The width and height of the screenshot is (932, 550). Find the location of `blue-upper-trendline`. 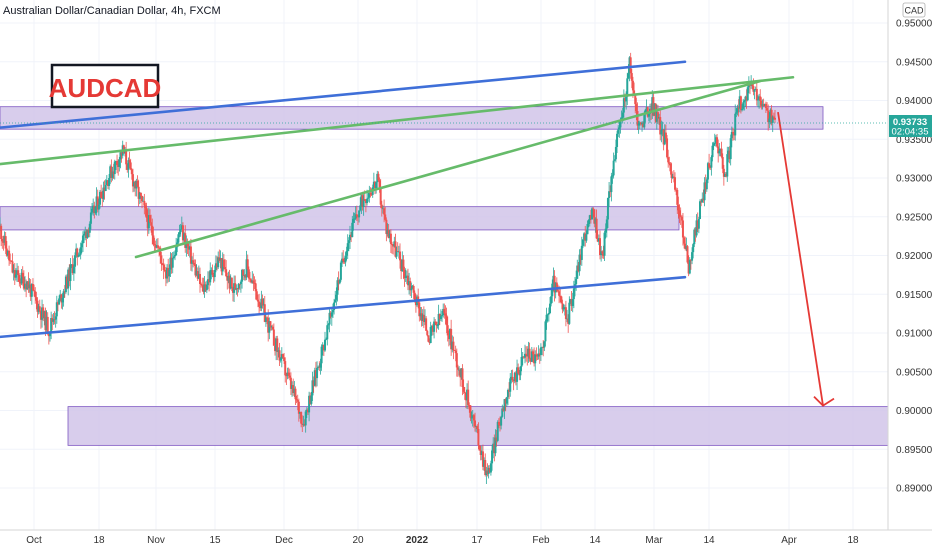

blue-upper-trendline is located at coordinates (343, 94).